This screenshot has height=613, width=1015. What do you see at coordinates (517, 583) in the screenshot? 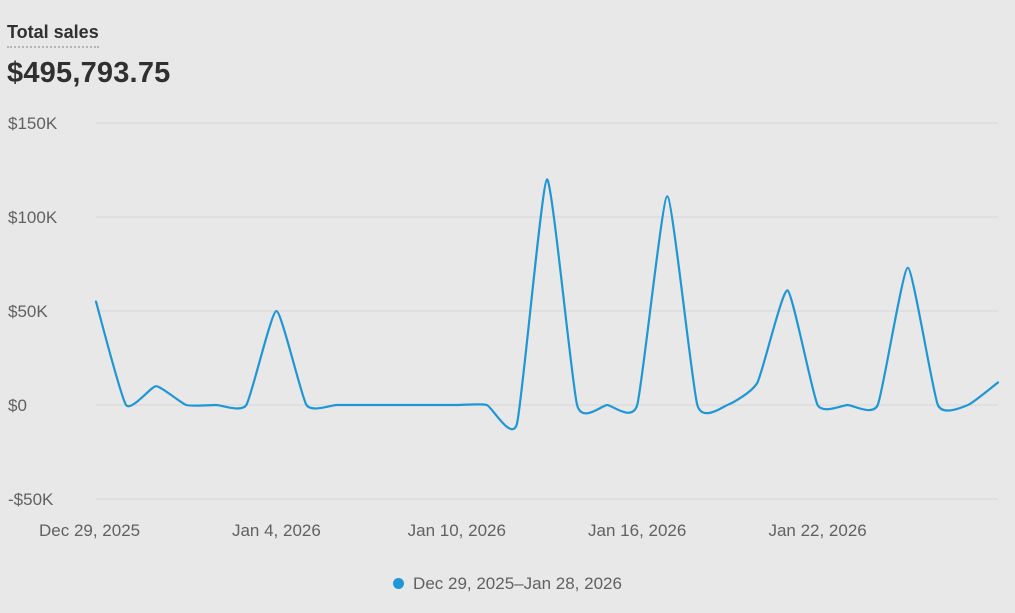
I see `legend-label: Dec 29, 2025–Jan 28, 2026` at bounding box center [517, 583].